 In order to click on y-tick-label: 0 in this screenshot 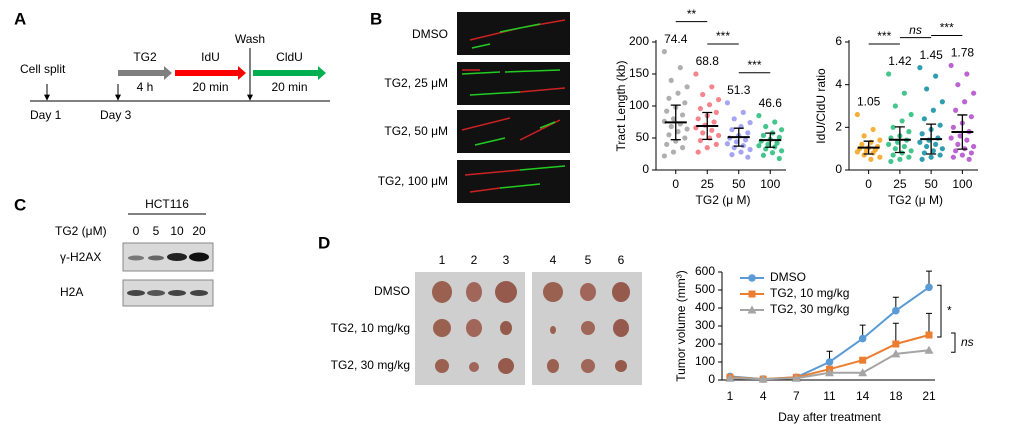, I will do `click(711, 379)`.